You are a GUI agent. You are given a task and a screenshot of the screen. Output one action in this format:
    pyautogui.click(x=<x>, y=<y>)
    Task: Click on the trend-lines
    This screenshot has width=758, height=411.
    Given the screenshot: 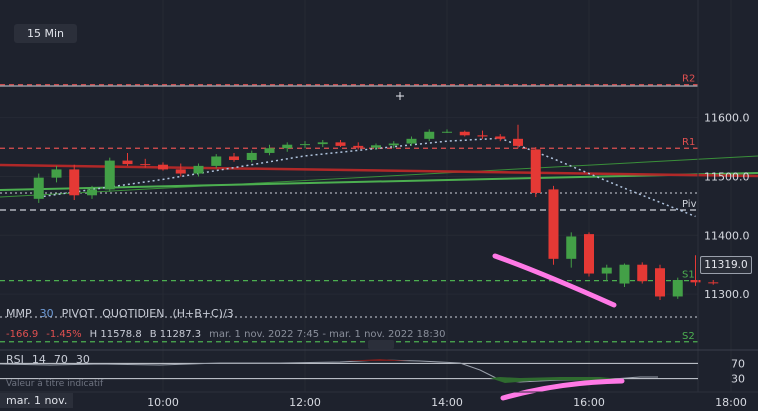 What is the action you would take?
    pyautogui.click(x=379, y=176)
    